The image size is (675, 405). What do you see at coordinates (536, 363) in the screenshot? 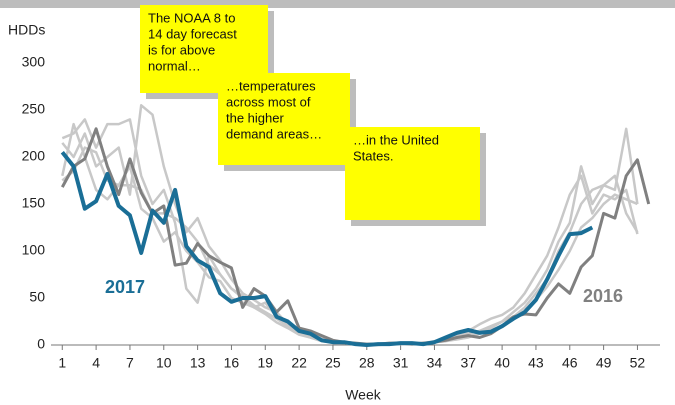
I see `x-tick-label: 43` at bounding box center [536, 363].